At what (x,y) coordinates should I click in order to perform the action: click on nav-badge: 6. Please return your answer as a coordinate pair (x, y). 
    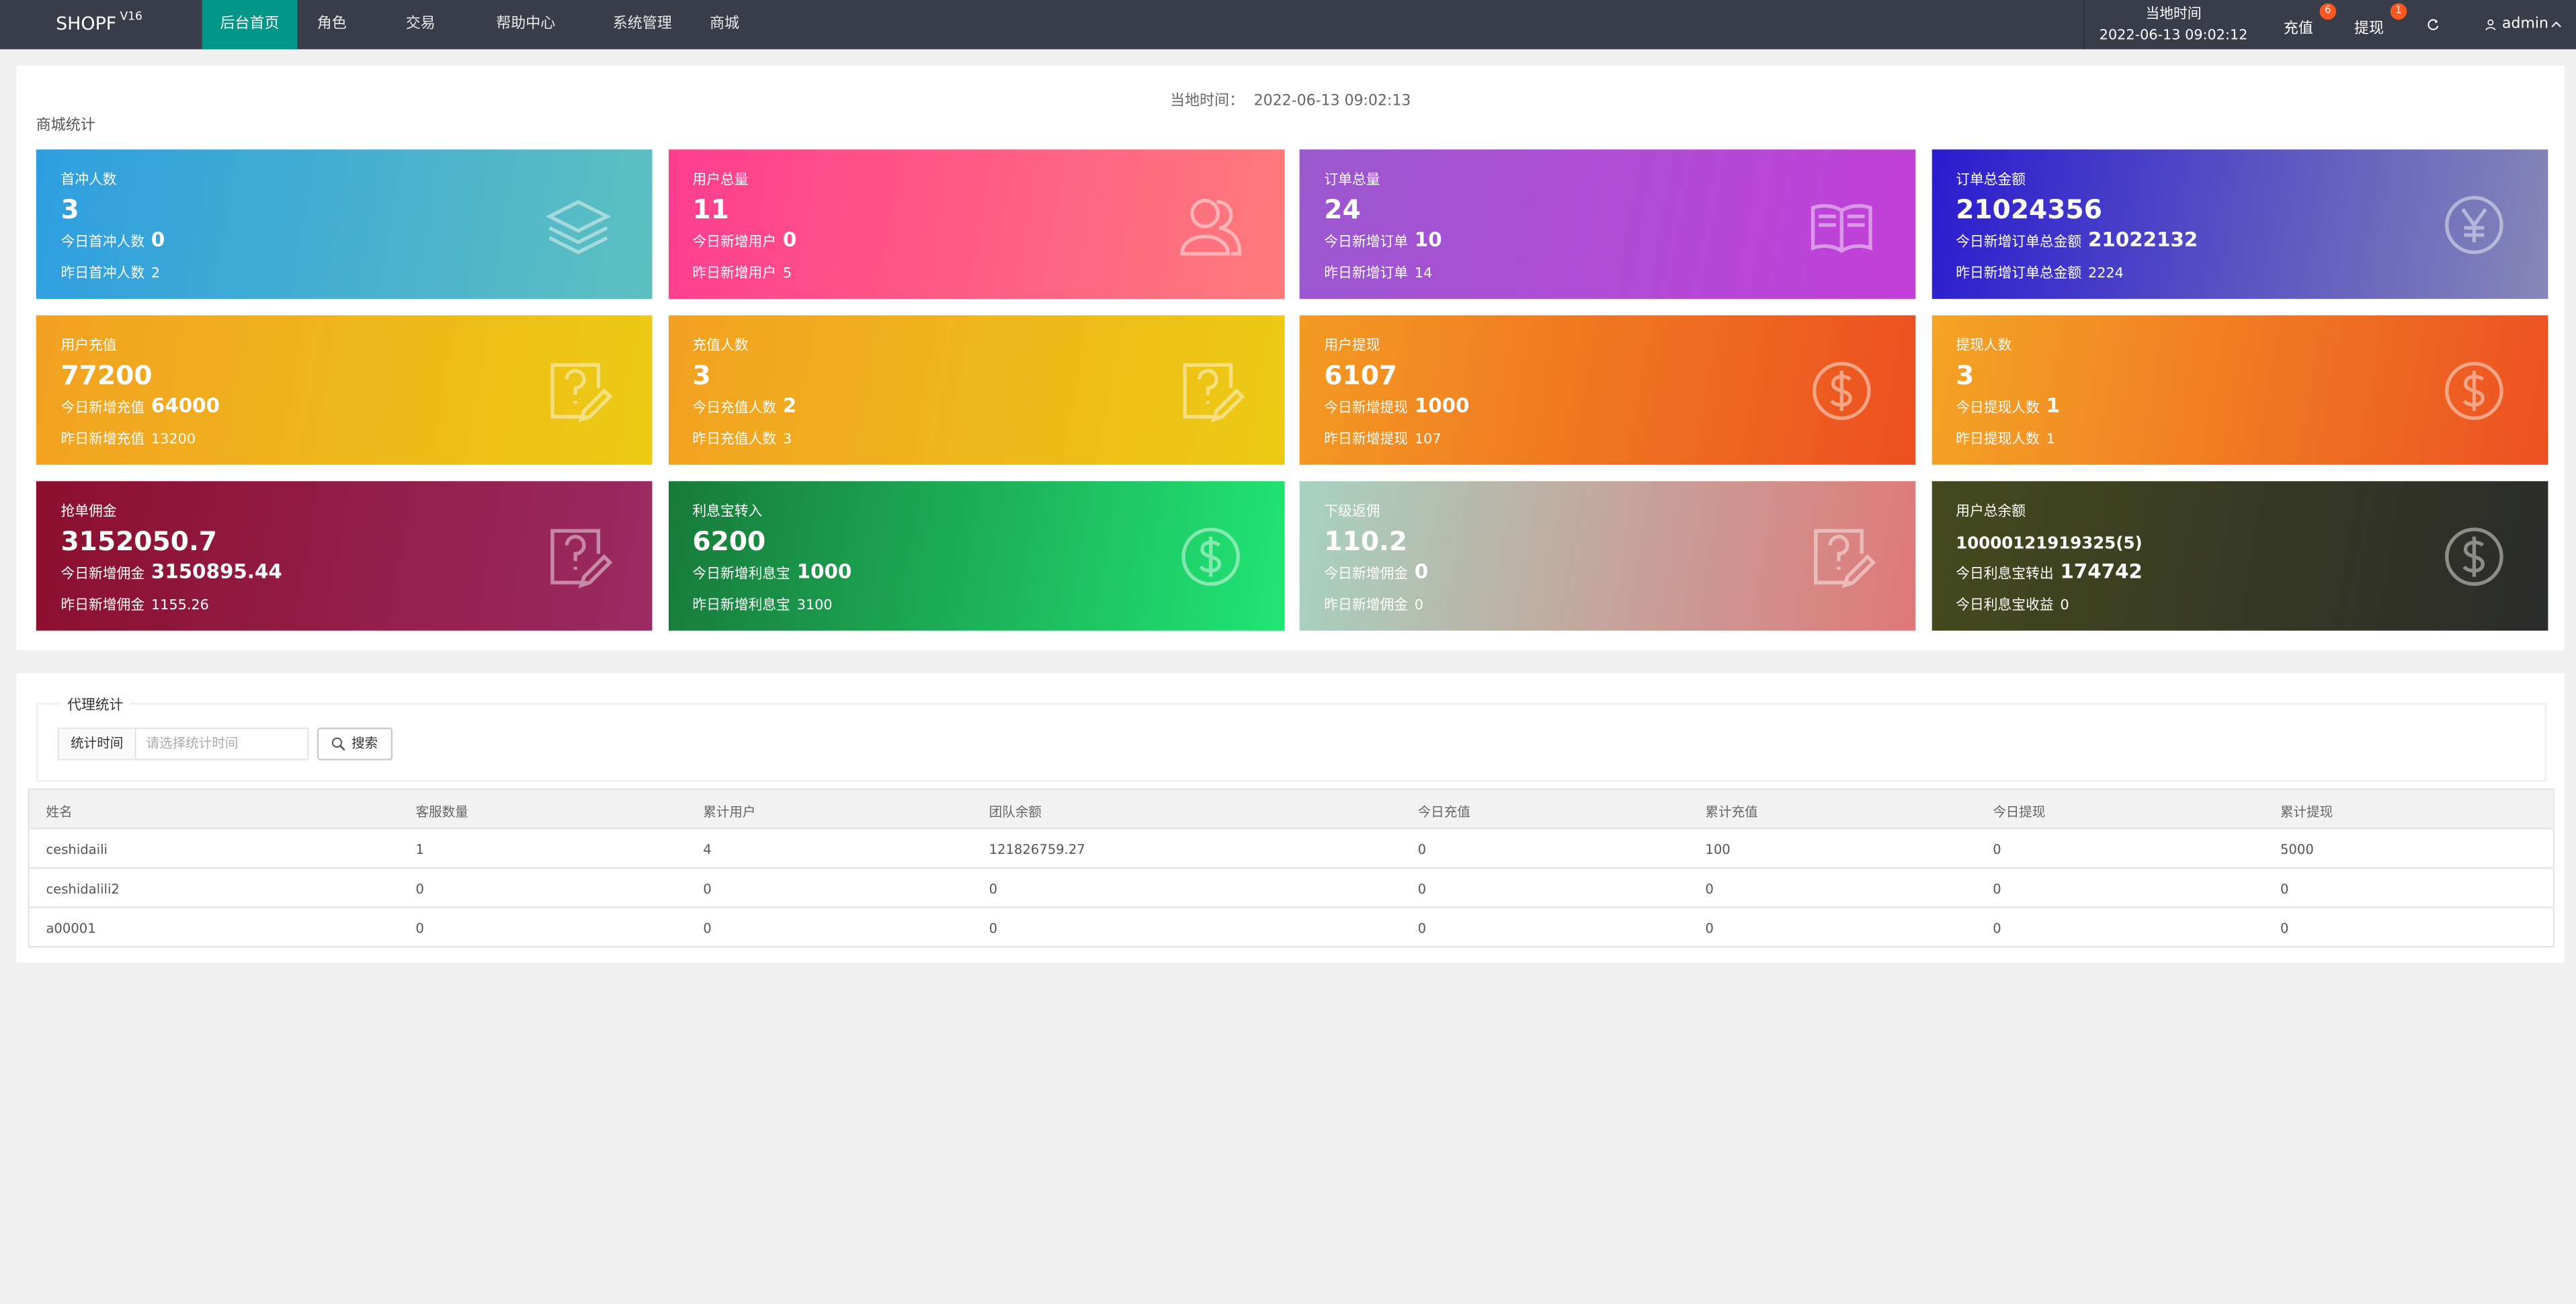
    Looking at the image, I should click on (2328, 11).